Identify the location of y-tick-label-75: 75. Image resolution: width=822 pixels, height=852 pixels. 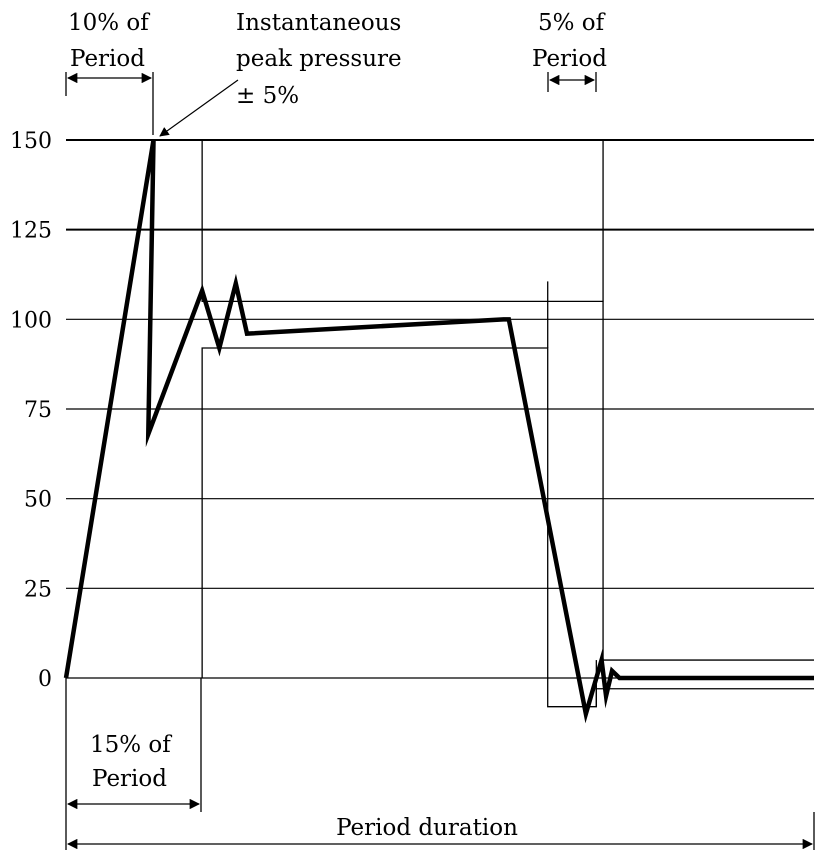
(38, 410).